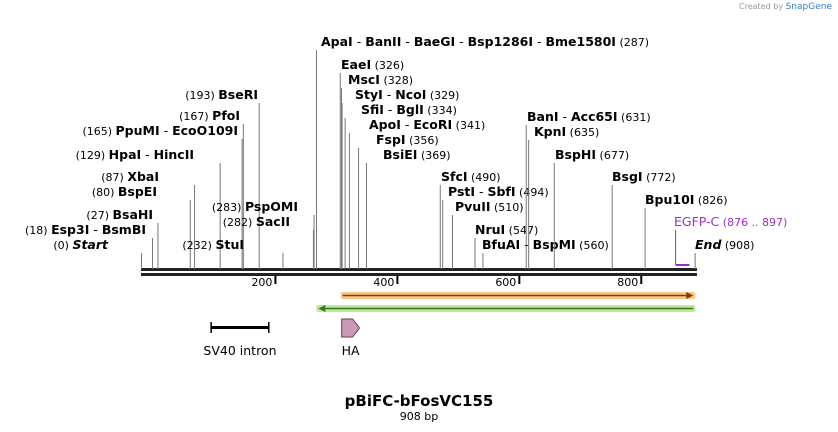 The image size is (838, 432). Describe the element at coordinates (125, 154) in the screenshot. I see `cut-site-part: HpaI` at that location.